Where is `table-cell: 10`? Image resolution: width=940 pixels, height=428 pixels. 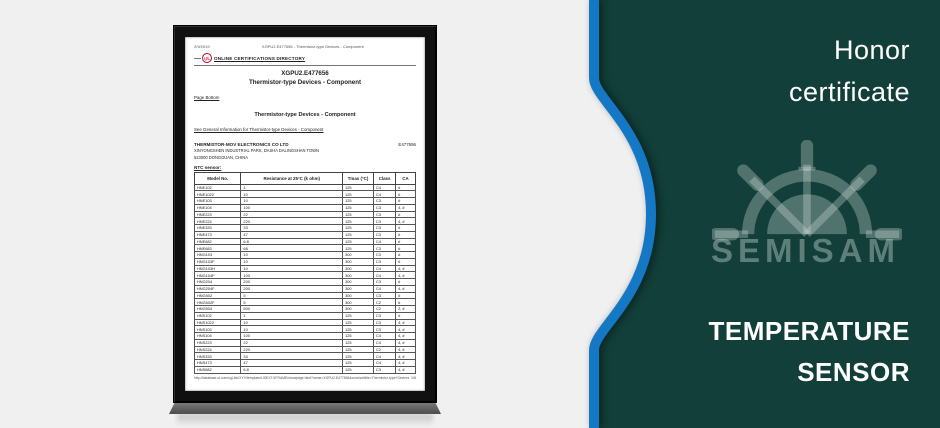 table-cell: 10 is located at coordinates (292, 261).